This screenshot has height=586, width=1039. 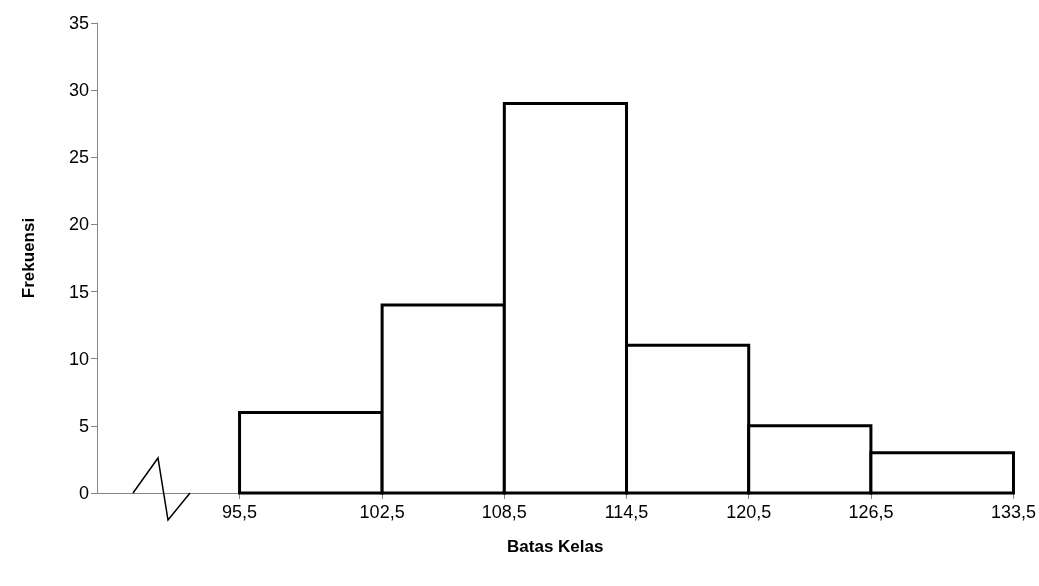 I want to click on y-tick-label: 35, so click(x=78, y=23).